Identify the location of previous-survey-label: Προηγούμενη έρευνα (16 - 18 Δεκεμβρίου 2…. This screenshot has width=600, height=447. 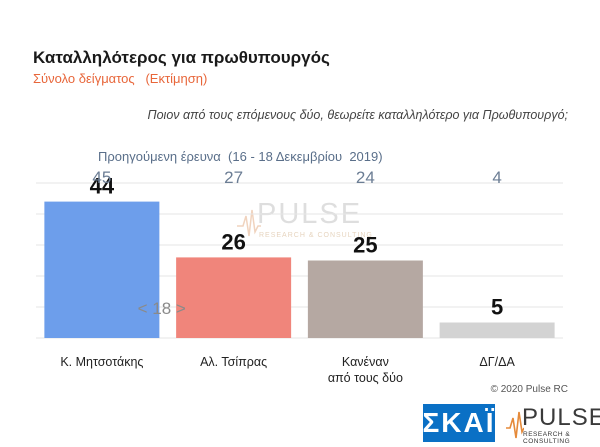
(240, 156).